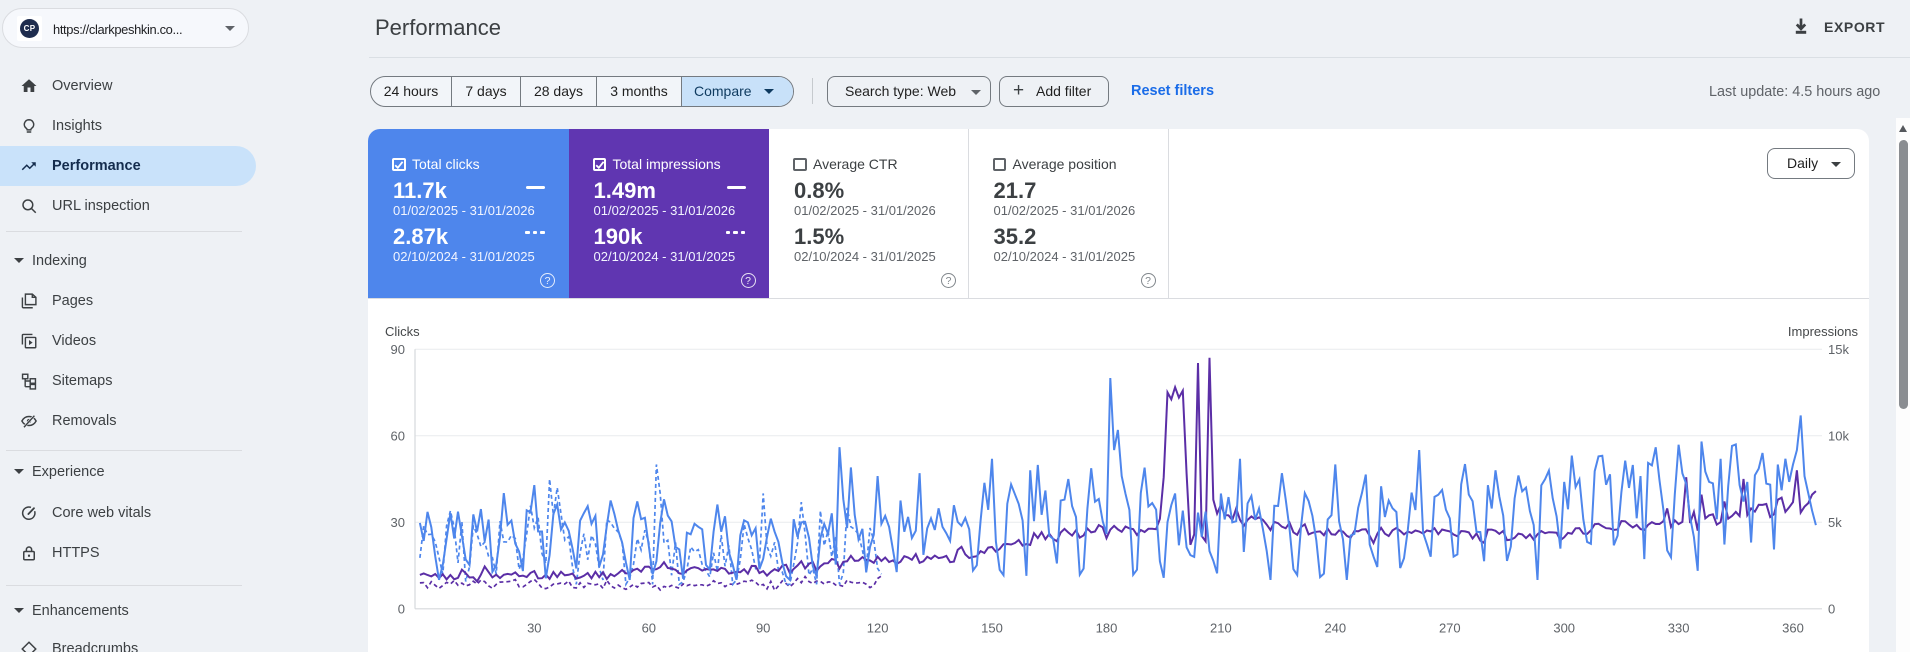  What do you see at coordinates (402, 331) in the screenshot?
I see `svg-text: Clicks` at bounding box center [402, 331].